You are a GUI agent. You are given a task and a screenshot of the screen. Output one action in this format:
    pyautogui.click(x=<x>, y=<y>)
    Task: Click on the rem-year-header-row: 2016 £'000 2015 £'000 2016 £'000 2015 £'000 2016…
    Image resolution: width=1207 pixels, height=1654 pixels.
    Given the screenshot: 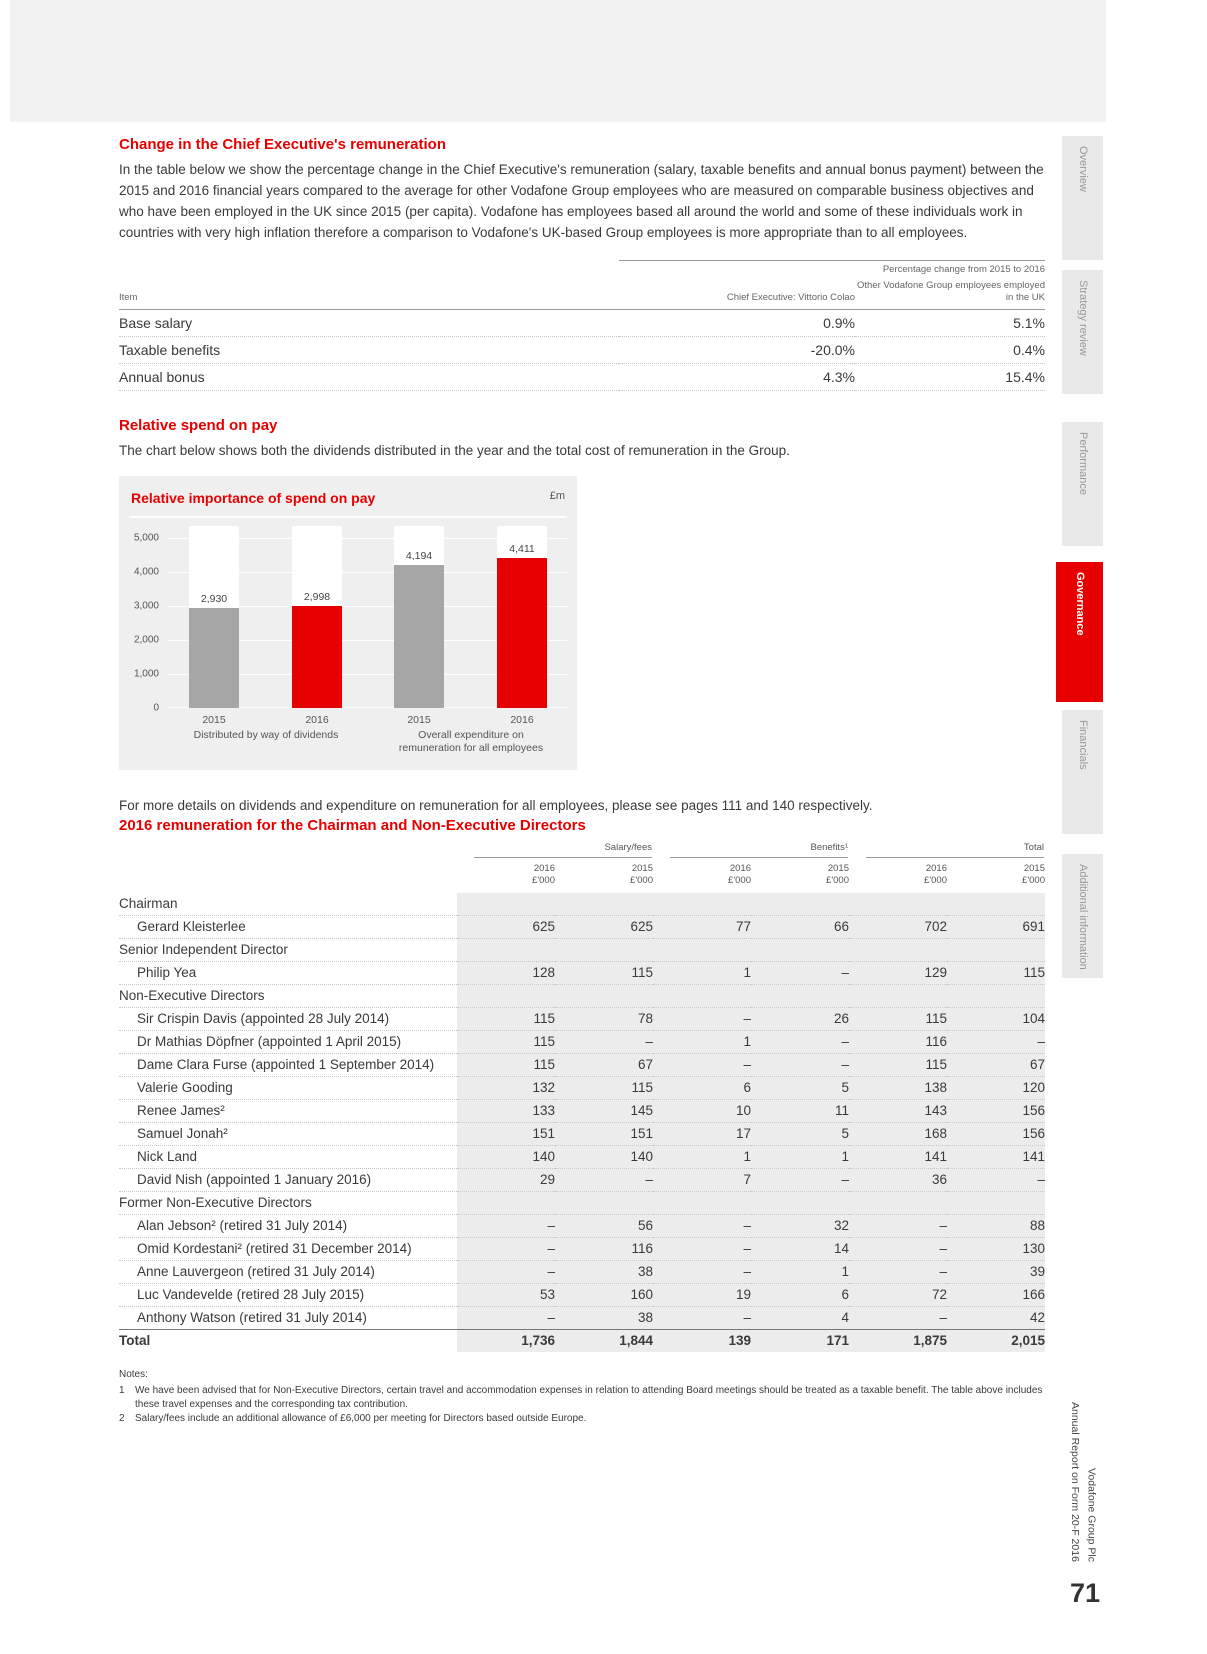 What is the action you would take?
    pyautogui.click(x=582, y=876)
    